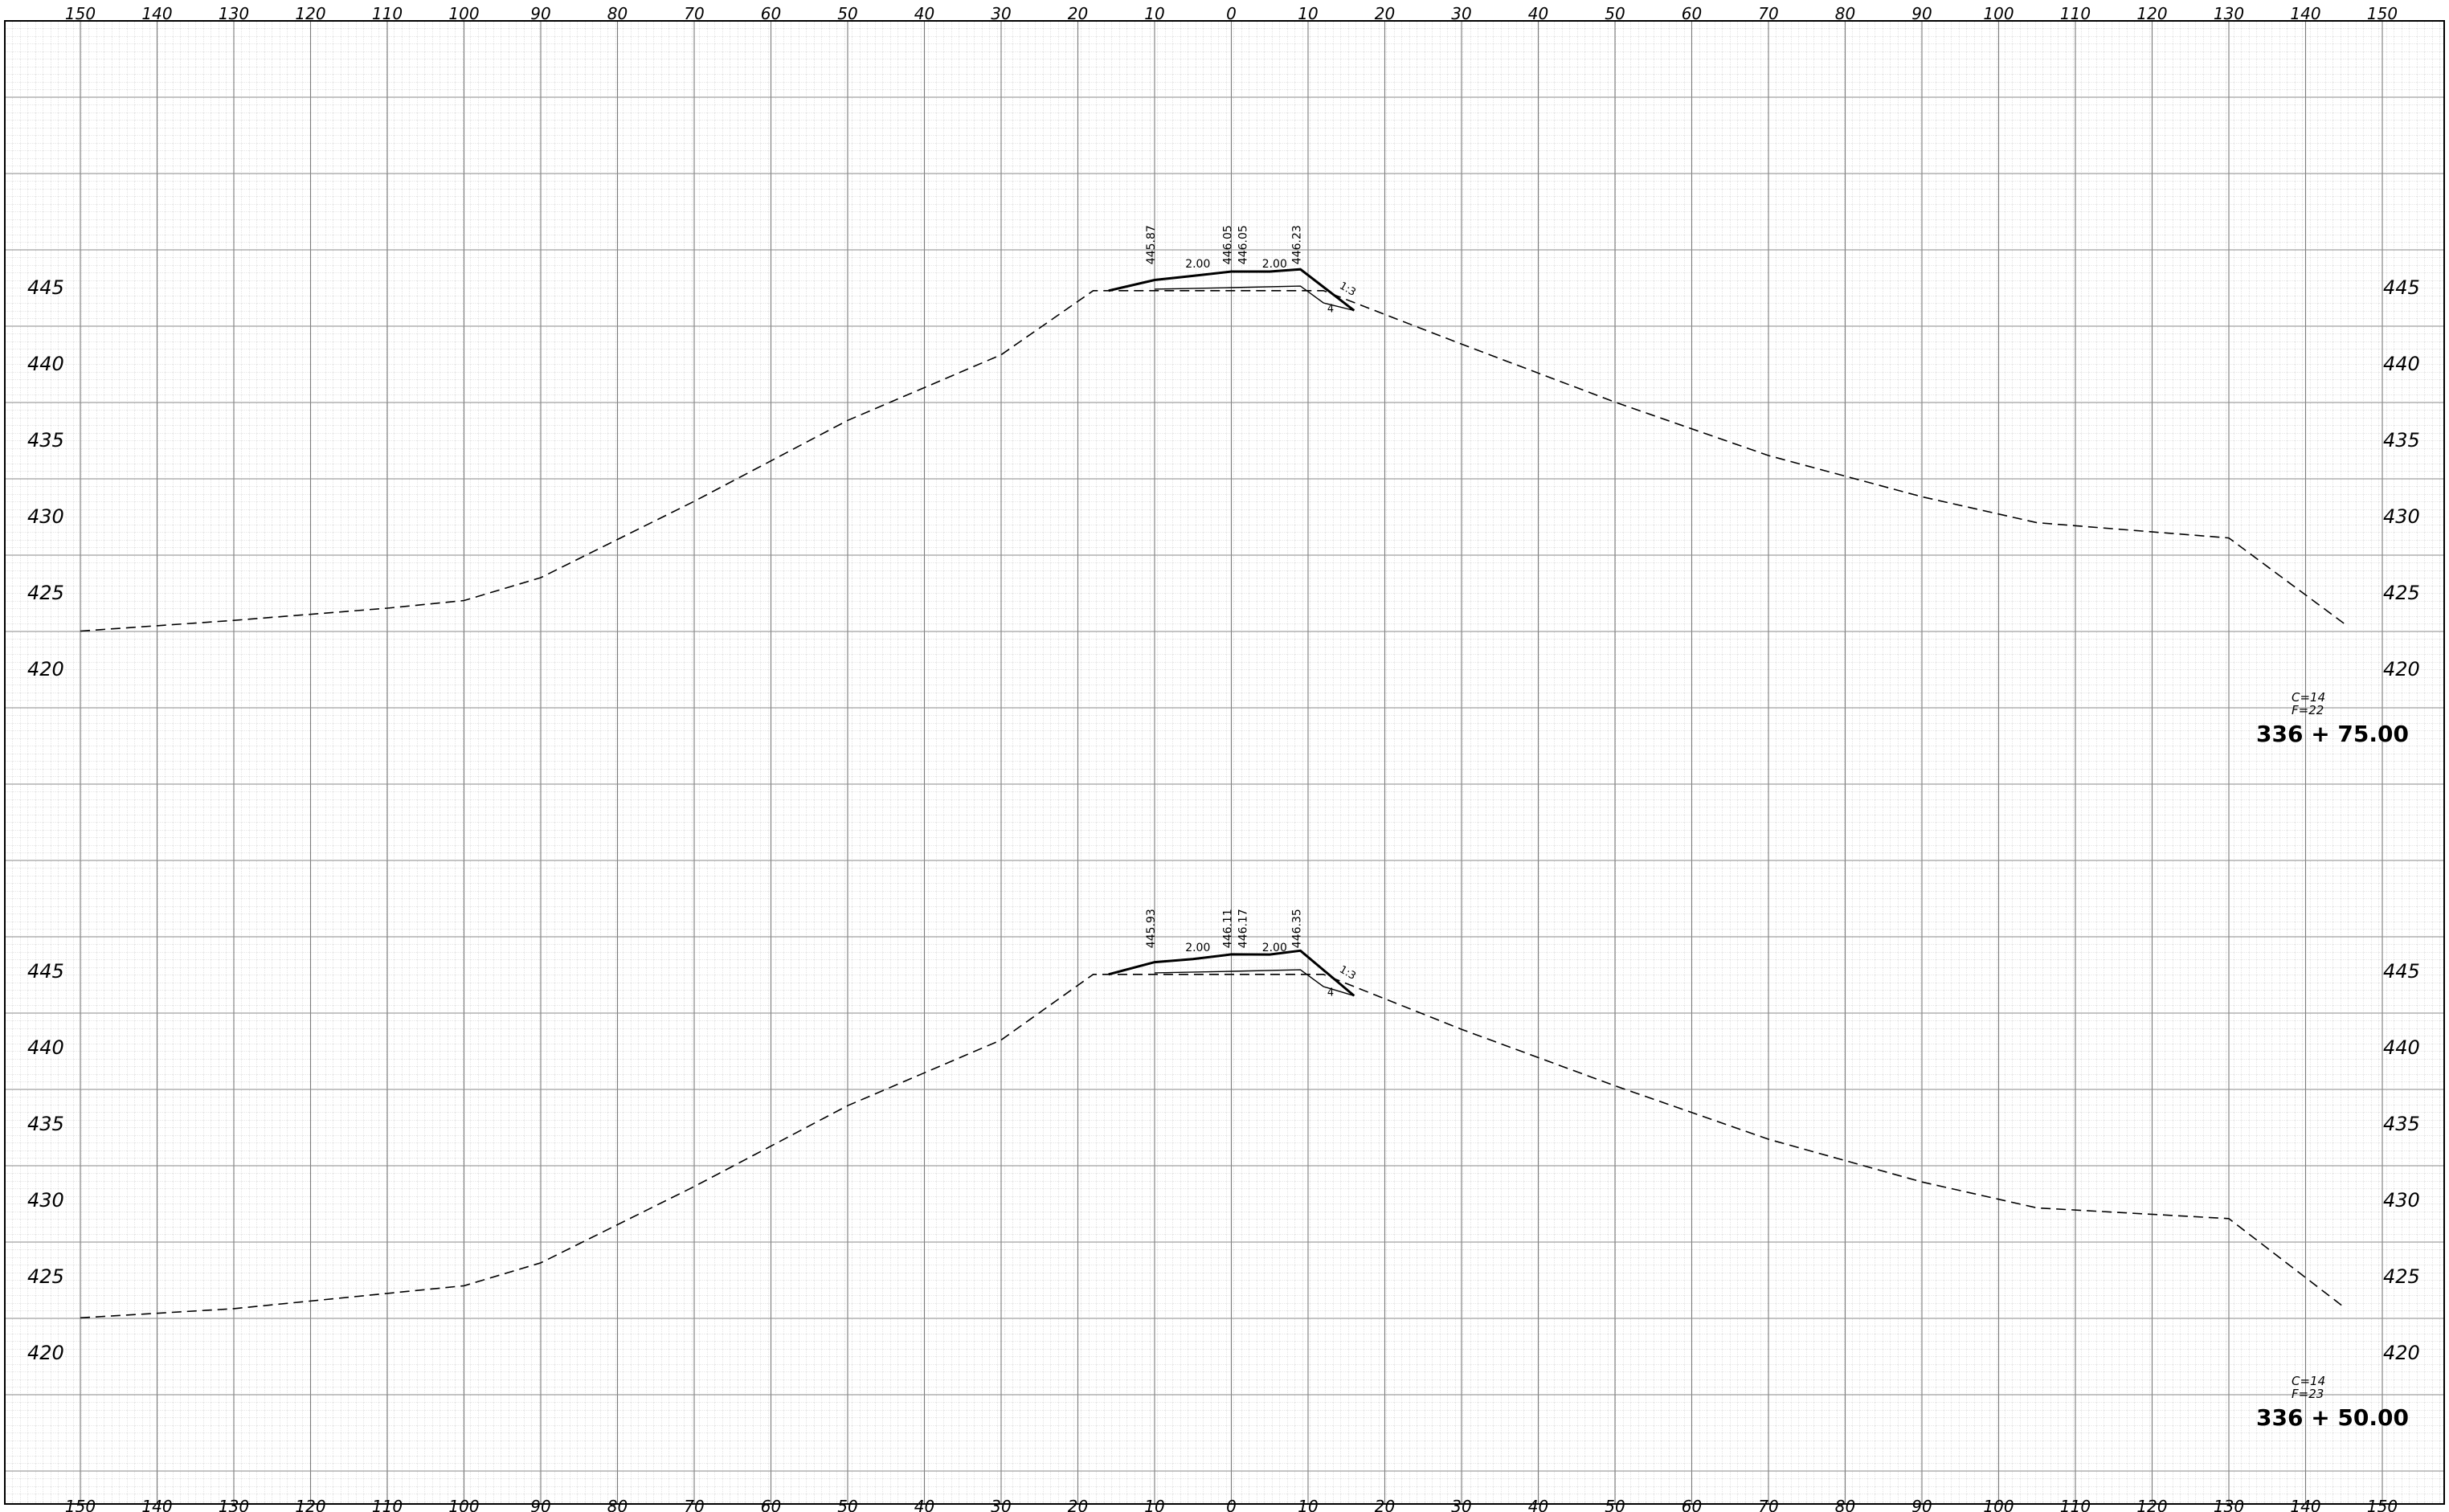  I want to click on fill-value: F=23, so click(2308, 1394).